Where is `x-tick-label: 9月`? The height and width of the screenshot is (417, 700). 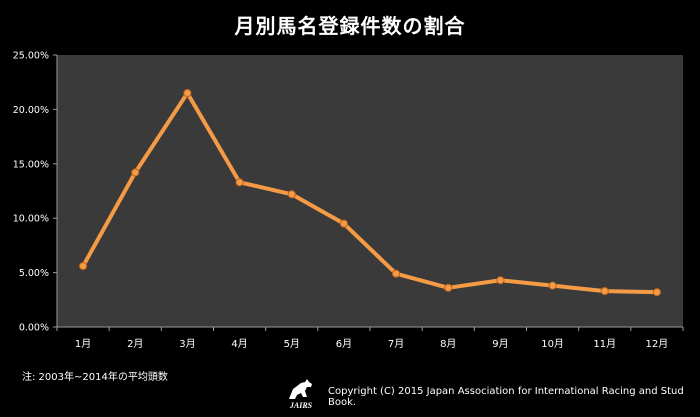
x-tick-label: 9月 is located at coordinates (500, 344).